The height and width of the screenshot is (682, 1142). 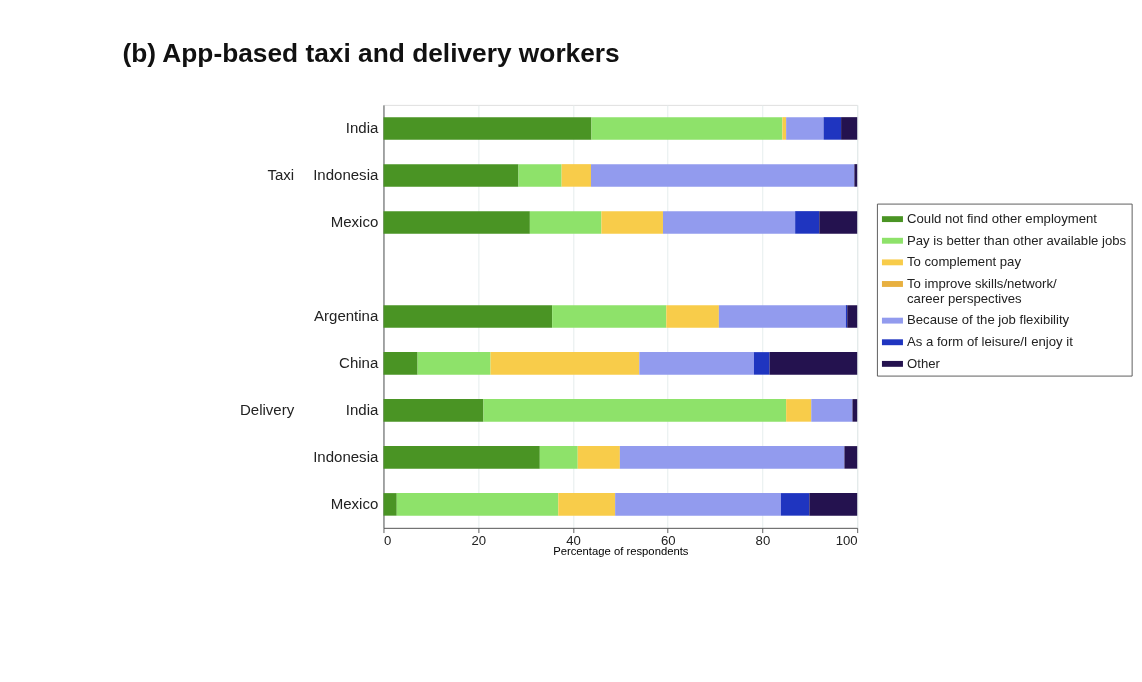 What do you see at coordinates (371, 52) in the screenshot?
I see `chart-title: (b) App-based taxi and delivery workers` at bounding box center [371, 52].